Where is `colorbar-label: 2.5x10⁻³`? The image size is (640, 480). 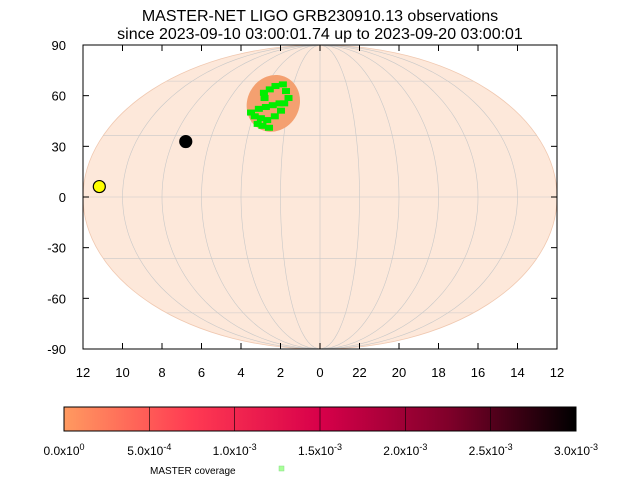
colorbar-label: 2.5x10⁻³ is located at coordinates (491, 450).